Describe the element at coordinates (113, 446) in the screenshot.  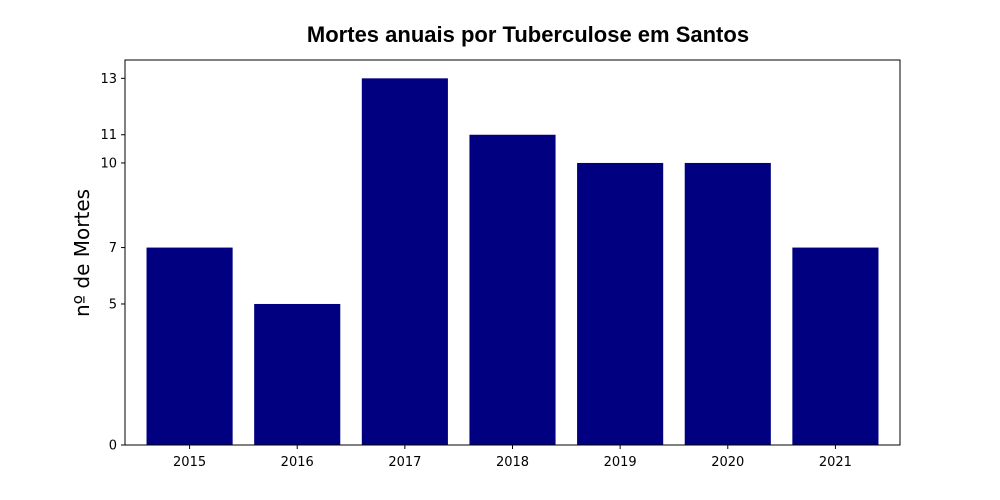
I see `y-tick-label: 0` at that location.